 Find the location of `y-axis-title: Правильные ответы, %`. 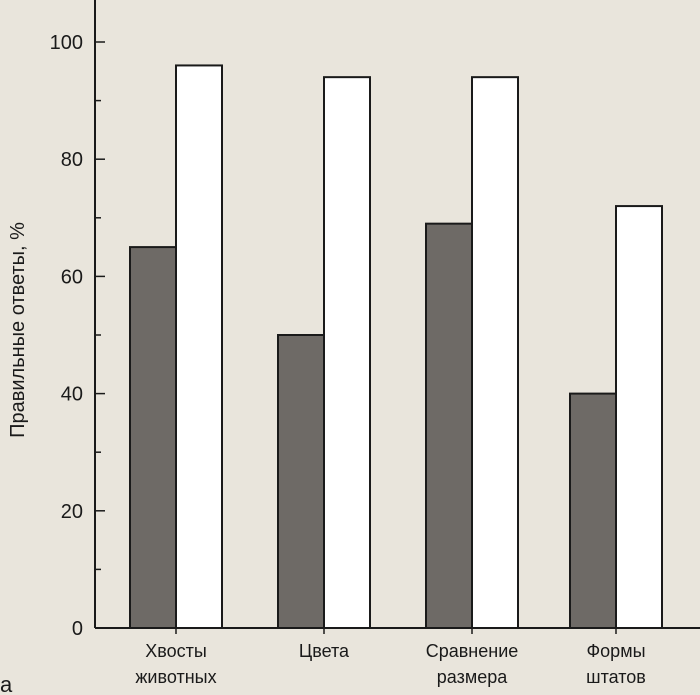

y-axis-title: Правильные ответы, % is located at coordinates (18, 330).